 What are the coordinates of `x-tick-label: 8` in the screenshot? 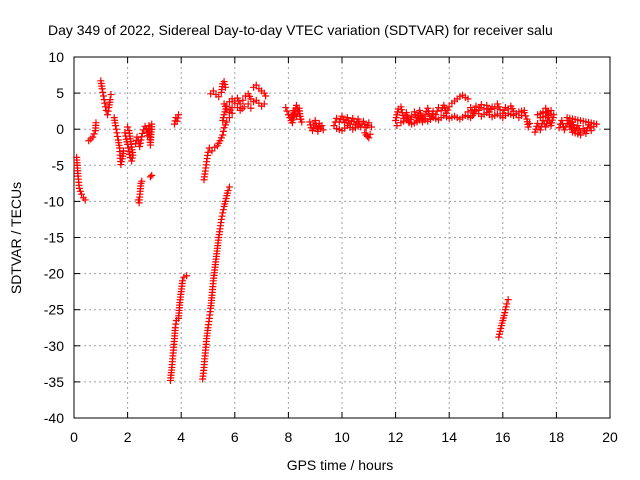 It's located at (289, 437).